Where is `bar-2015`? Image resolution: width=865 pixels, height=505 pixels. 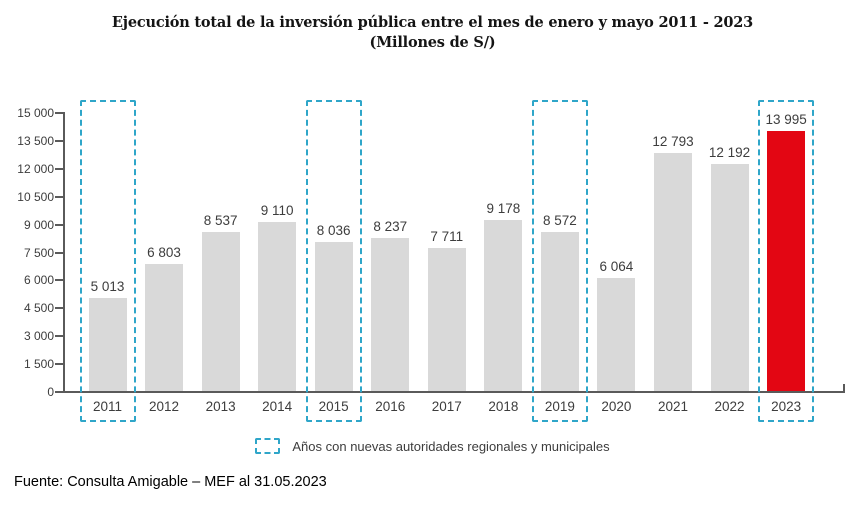
bar-2015 is located at coordinates (333, 316).